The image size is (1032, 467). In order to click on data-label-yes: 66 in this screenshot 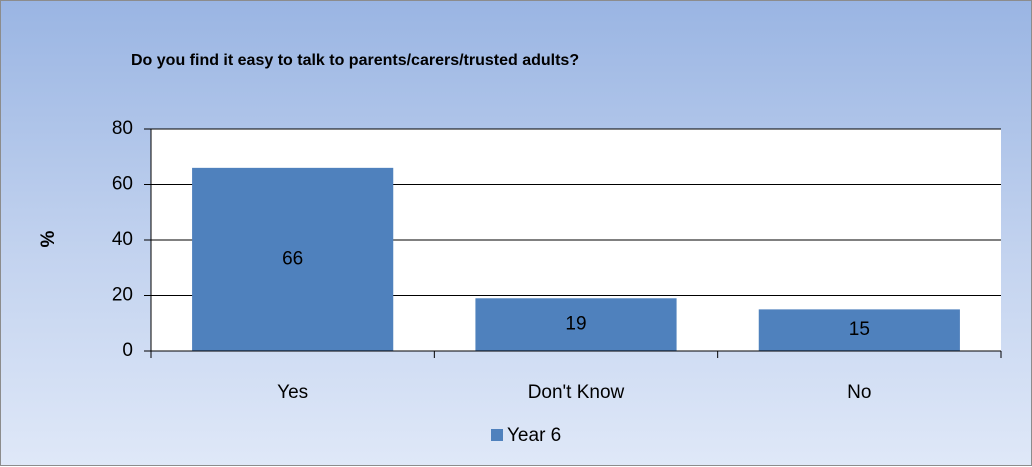, I will do `click(292, 258)`.